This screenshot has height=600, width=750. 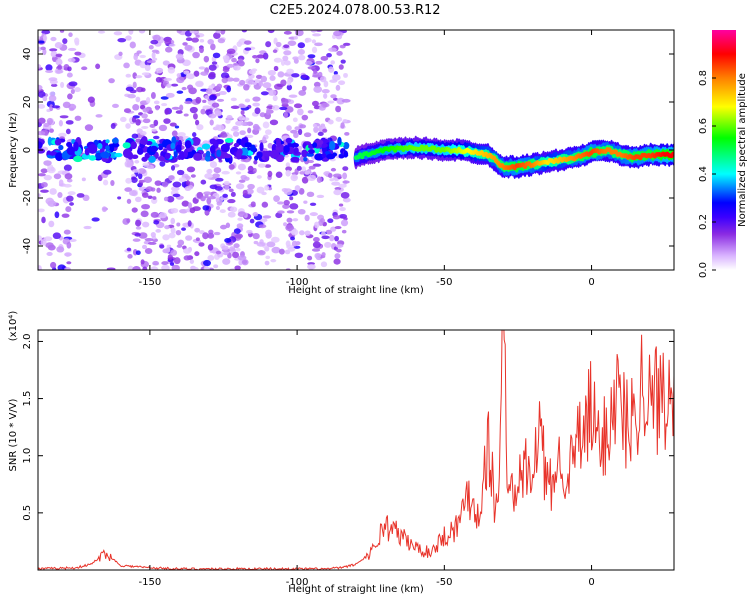 I want to click on spectrogram-xlabel: Height of straight line (km), so click(x=356, y=290).